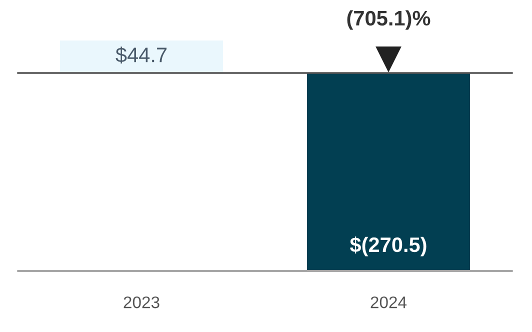  Describe the element at coordinates (141, 55) in the screenshot. I see `data-label: $44.7` at that location.